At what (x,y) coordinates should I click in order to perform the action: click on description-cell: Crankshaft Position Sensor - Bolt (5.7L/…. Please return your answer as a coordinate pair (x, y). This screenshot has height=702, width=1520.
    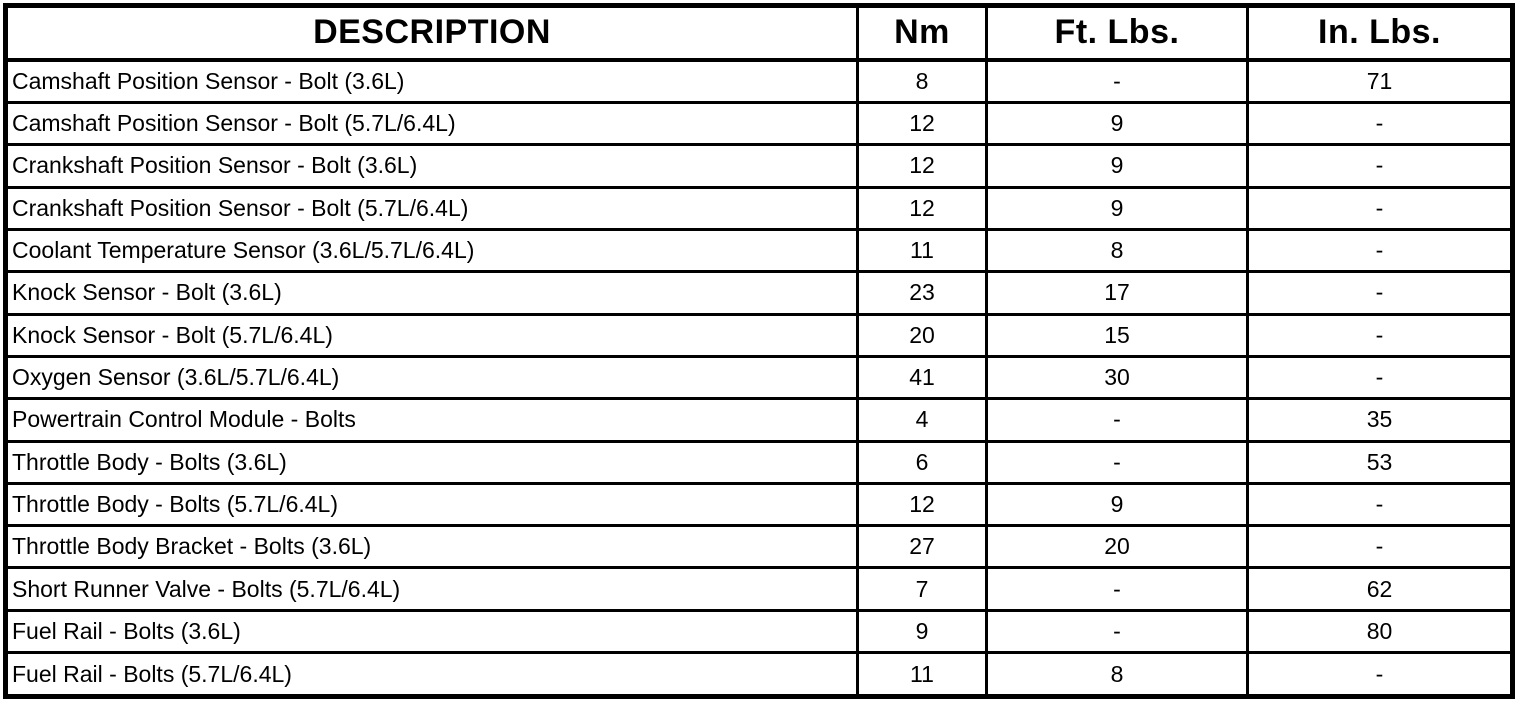
    Looking at the image, I should click on (431, 208).